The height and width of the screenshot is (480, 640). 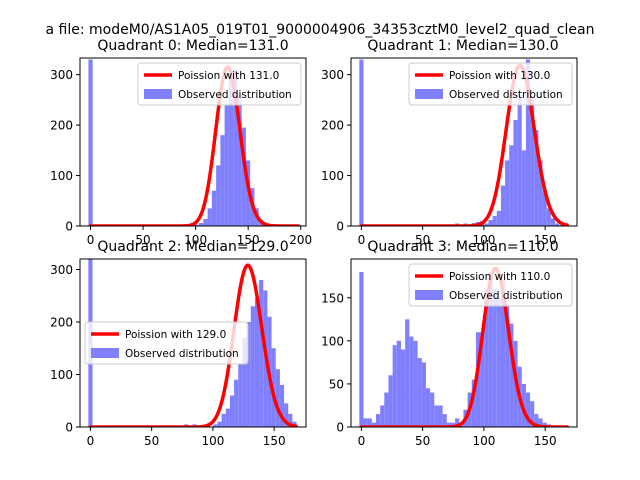 What do you see at coordinates (212, 441) in the screenshot?
I see `x-tick-label: 100` at bounding box center [212, 441].